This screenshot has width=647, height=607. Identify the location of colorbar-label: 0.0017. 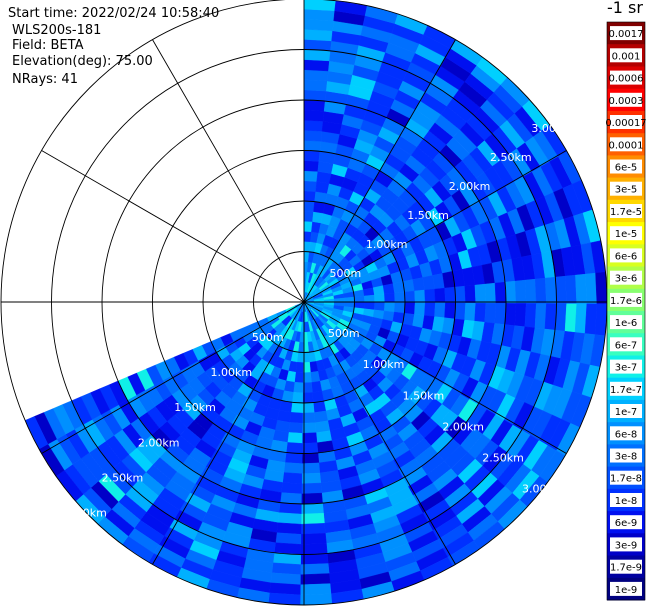
(626, 34).